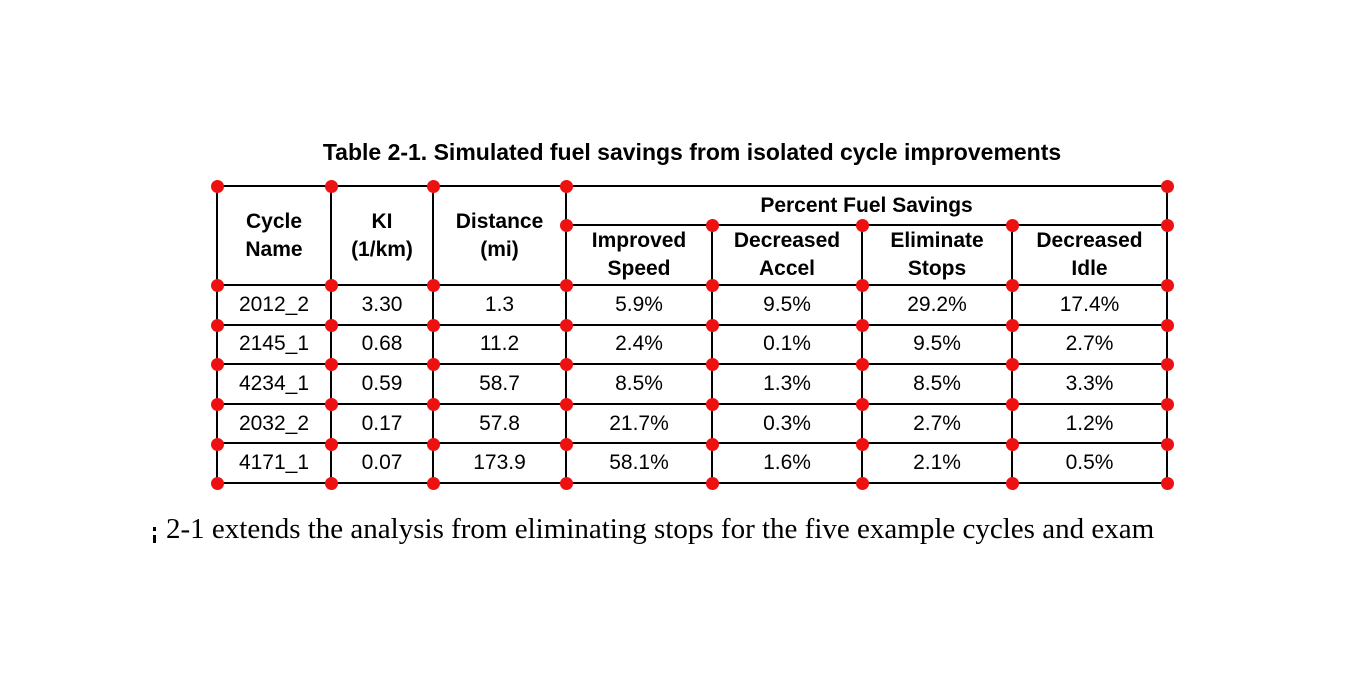  Describe the element at coordinates (382, 235) in the screenshot. I see `header-ki: KI (1/km)` at that location.